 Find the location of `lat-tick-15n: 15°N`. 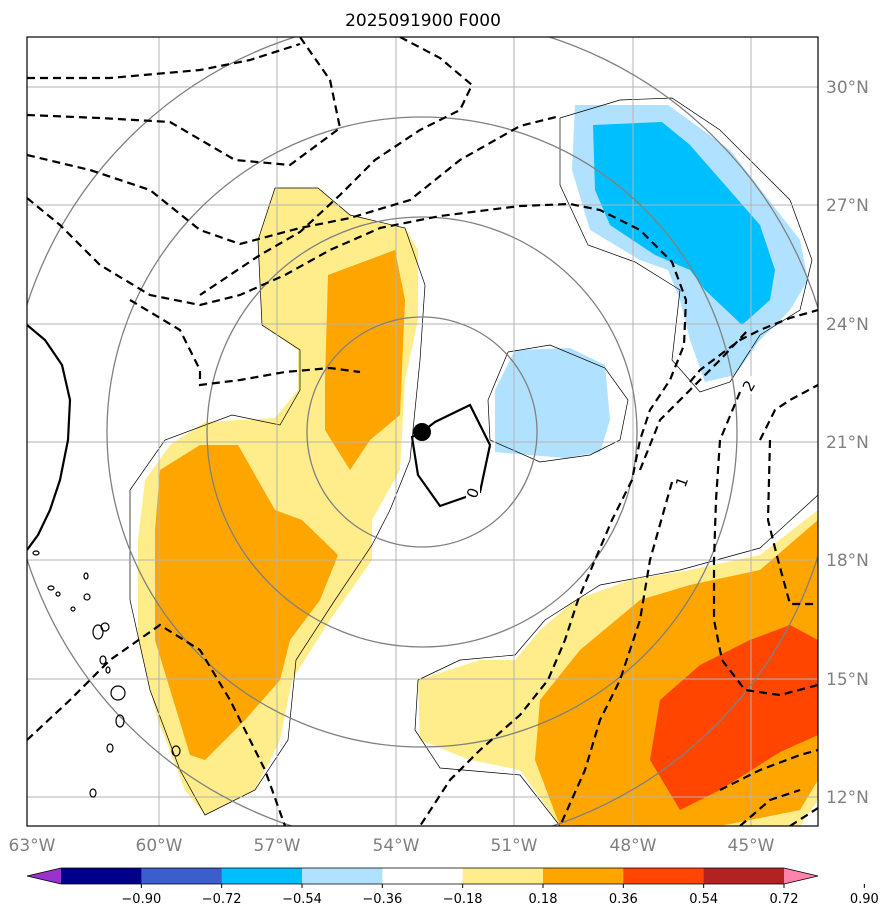

lat-tick-15n: 15°N is located at coordinates (847, 680).